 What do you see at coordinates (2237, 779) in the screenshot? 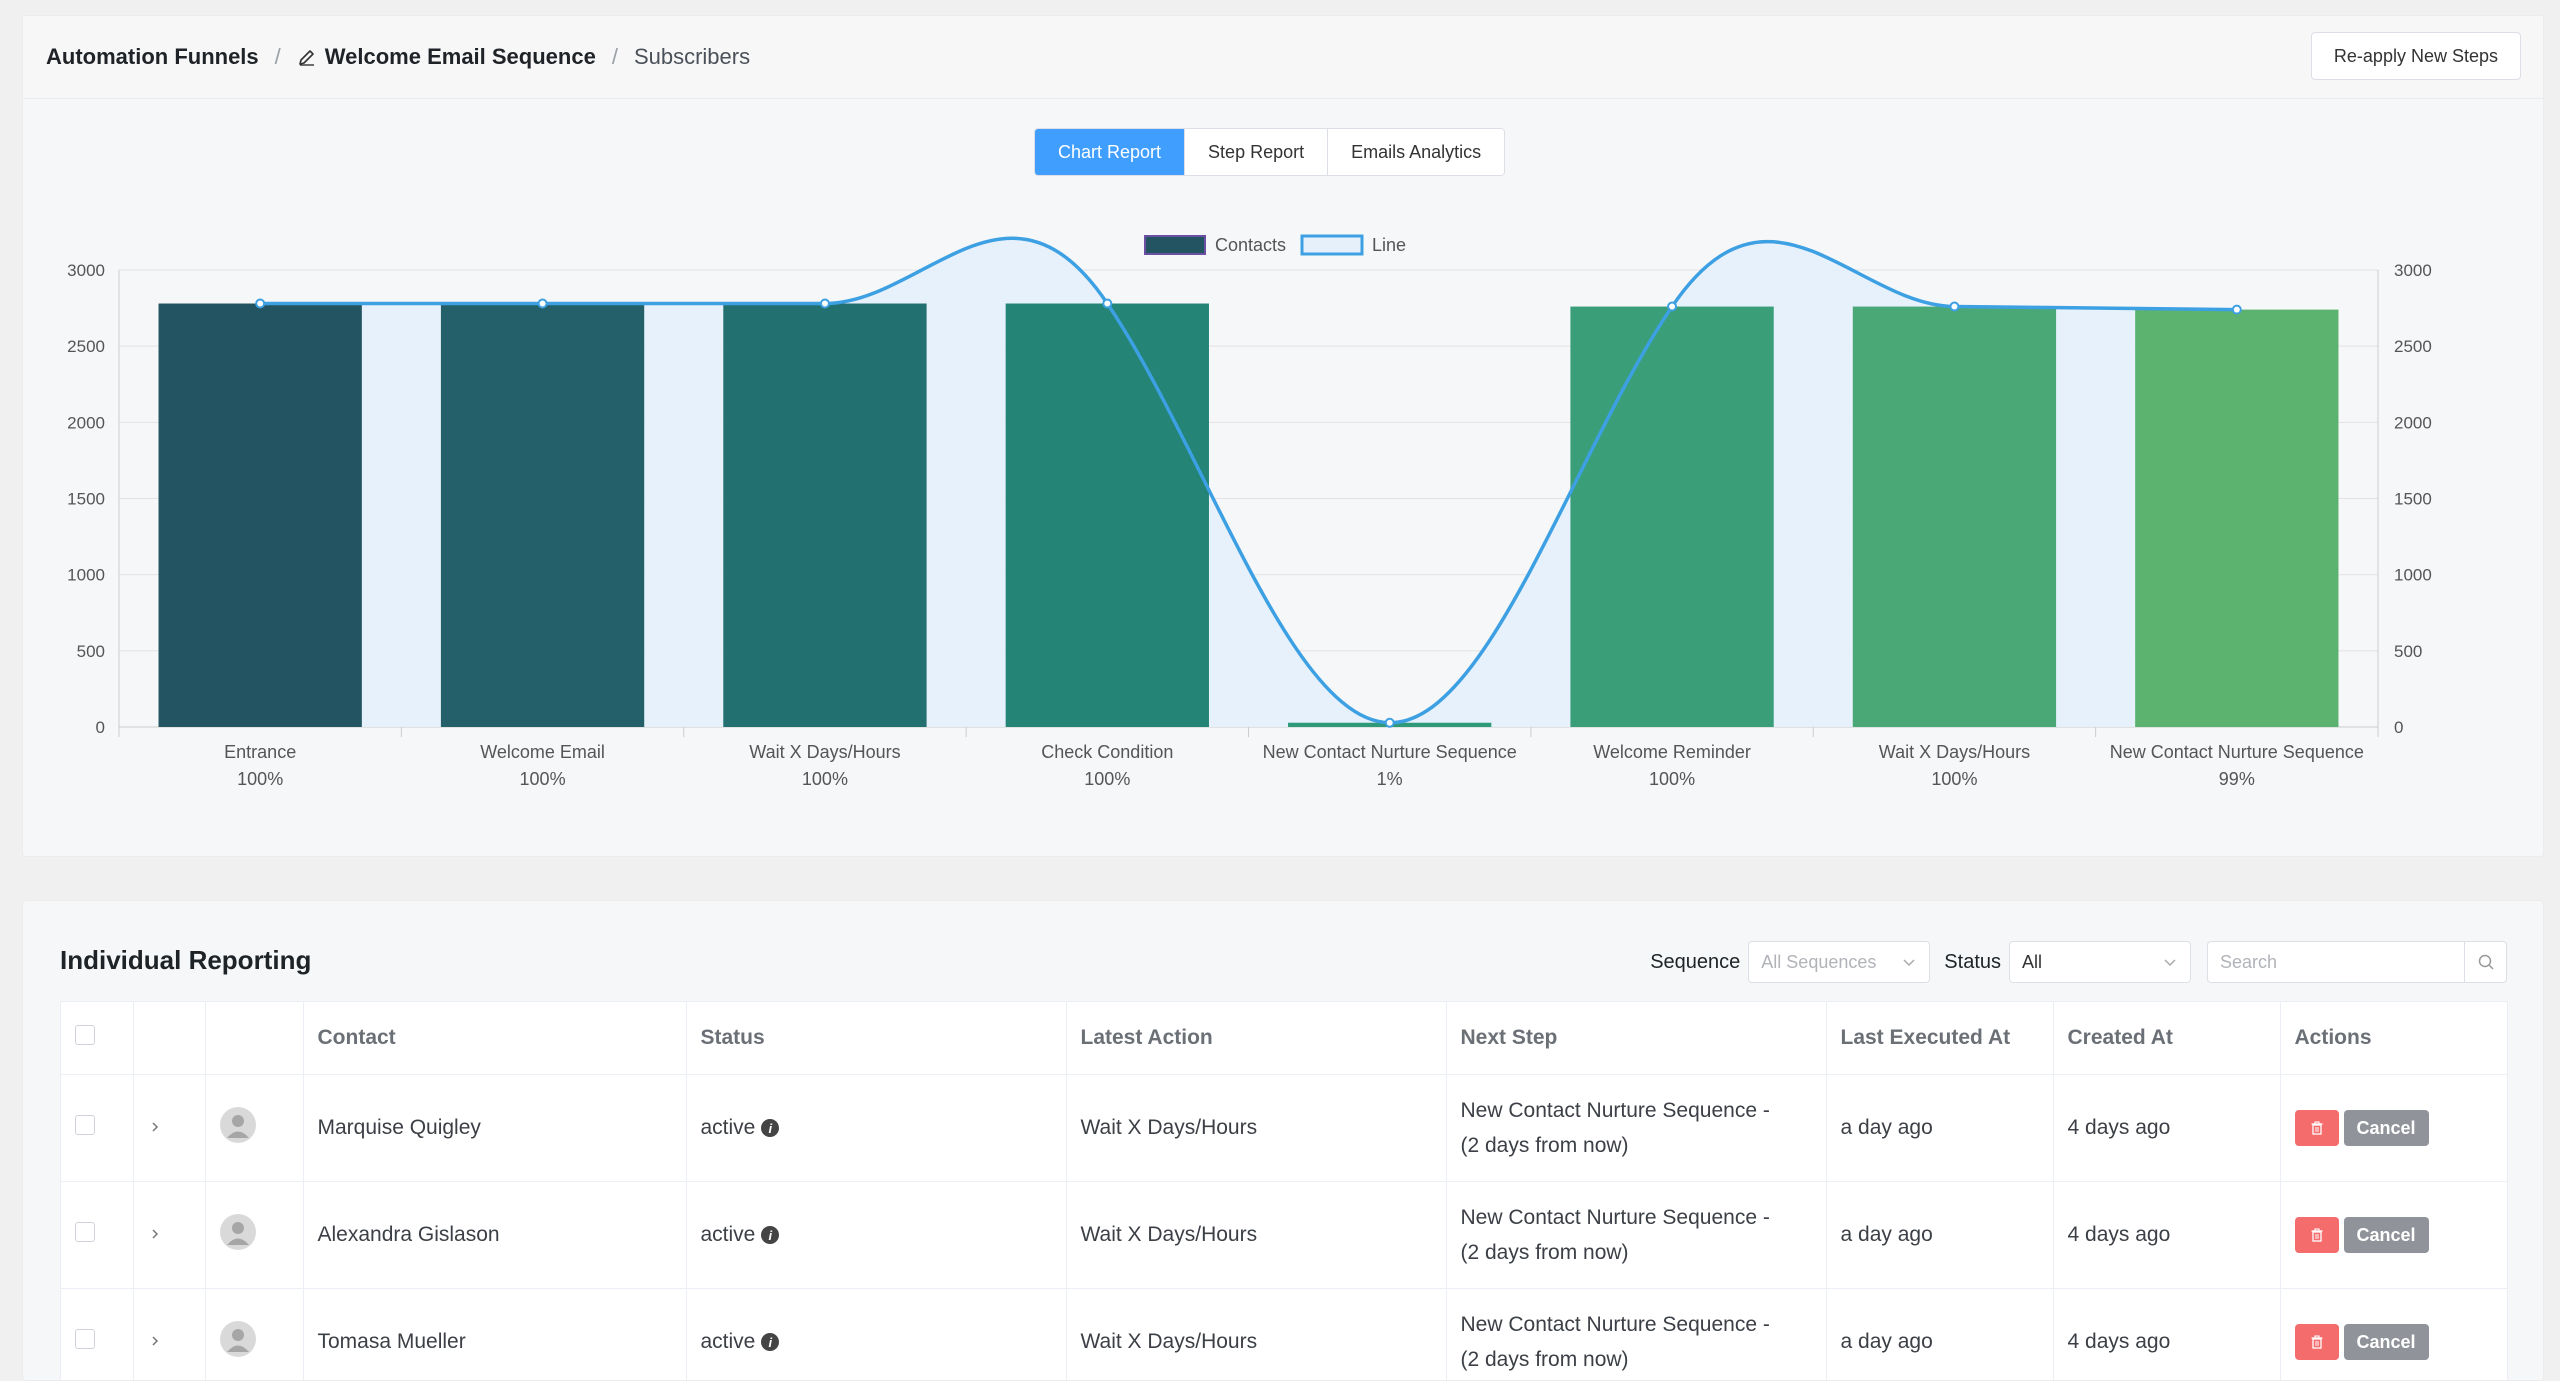
I see `x-percent-label: 99%` at bounding box center [2237, 779].